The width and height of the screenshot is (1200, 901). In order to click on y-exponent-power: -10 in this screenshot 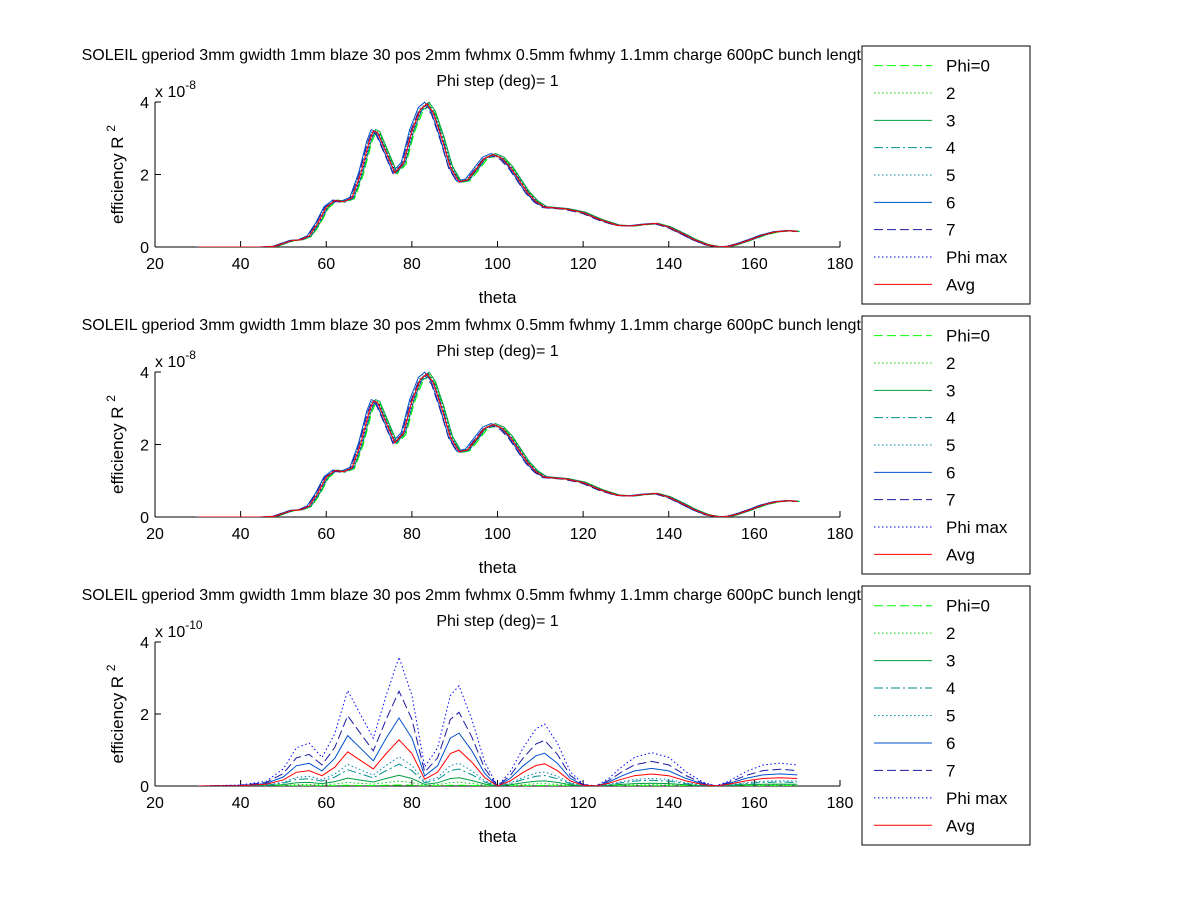, I will do `click(194, 625)`.